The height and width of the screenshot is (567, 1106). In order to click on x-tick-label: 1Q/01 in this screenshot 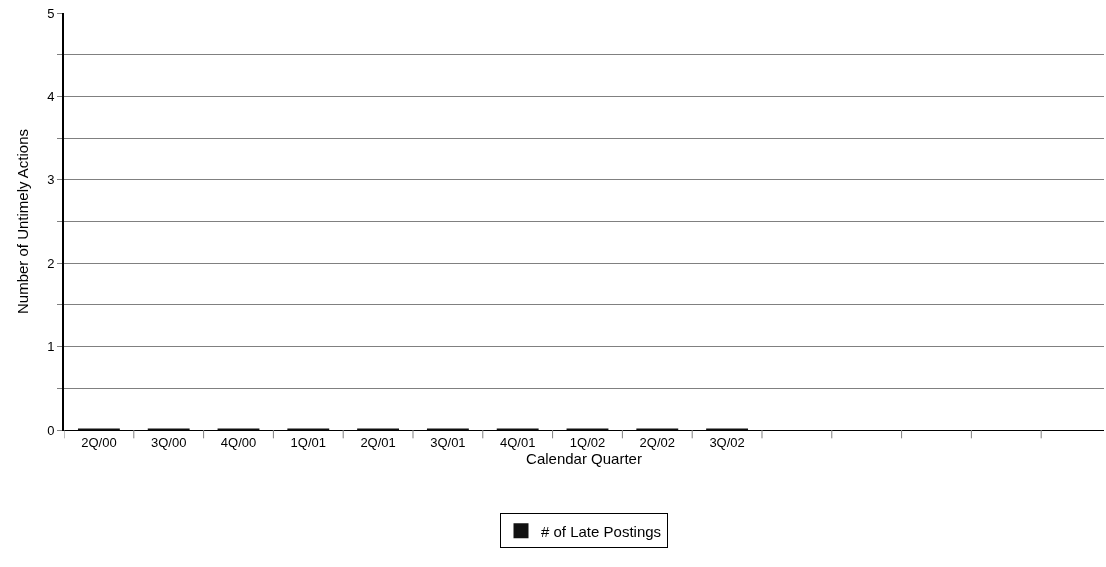, I will do `click(308, 442)`.